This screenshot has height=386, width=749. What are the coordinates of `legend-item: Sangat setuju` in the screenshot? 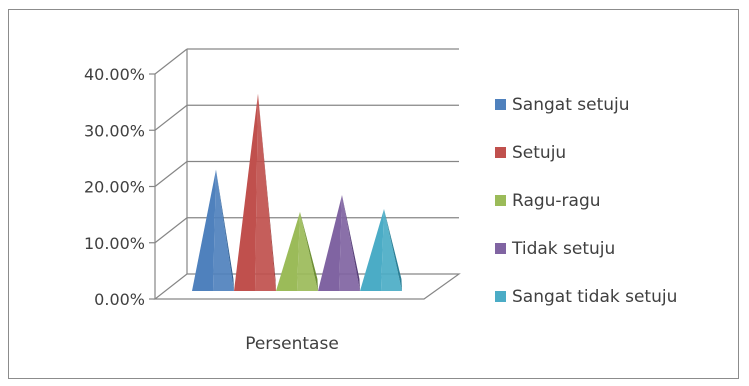 It's located at (562, 105).